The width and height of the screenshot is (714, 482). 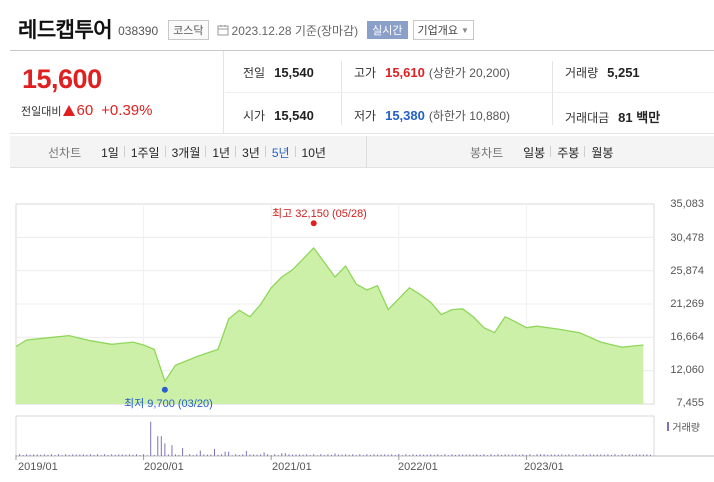 I want to click on candle-chart-label: 봉차트, so click(x=487, y=152).